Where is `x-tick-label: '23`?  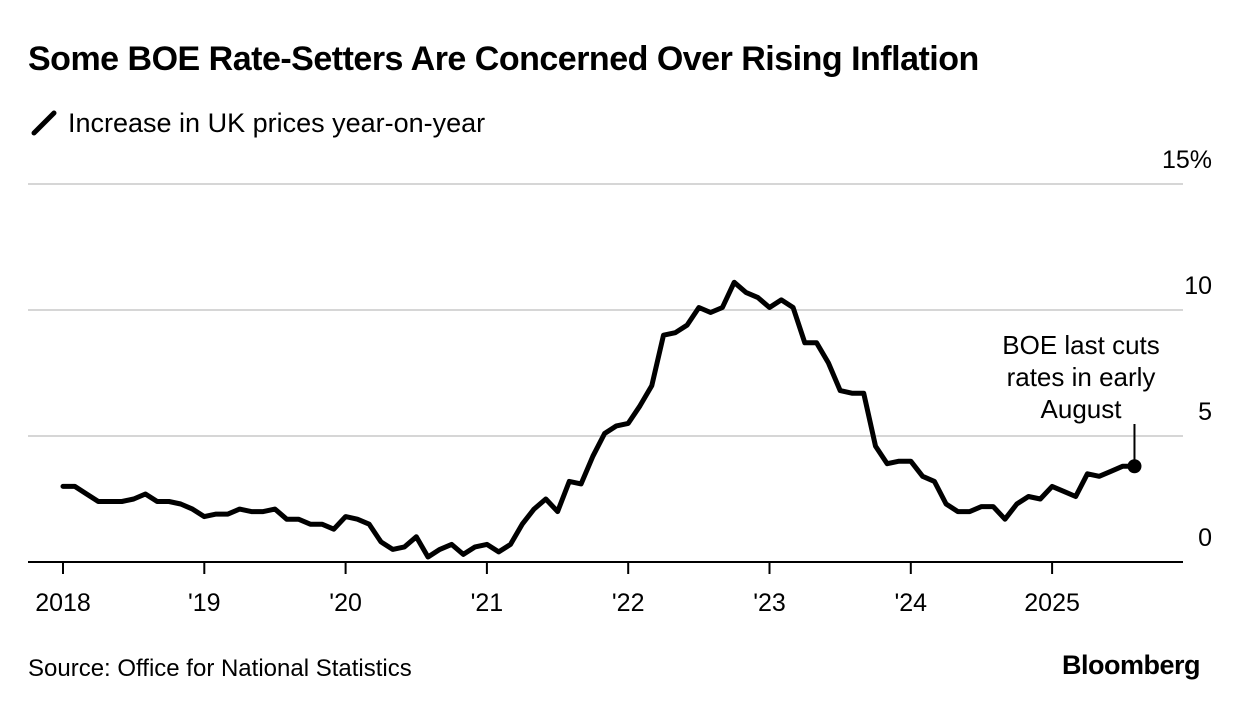 x-tick-label: '23 is located at coordinates (769, 603).